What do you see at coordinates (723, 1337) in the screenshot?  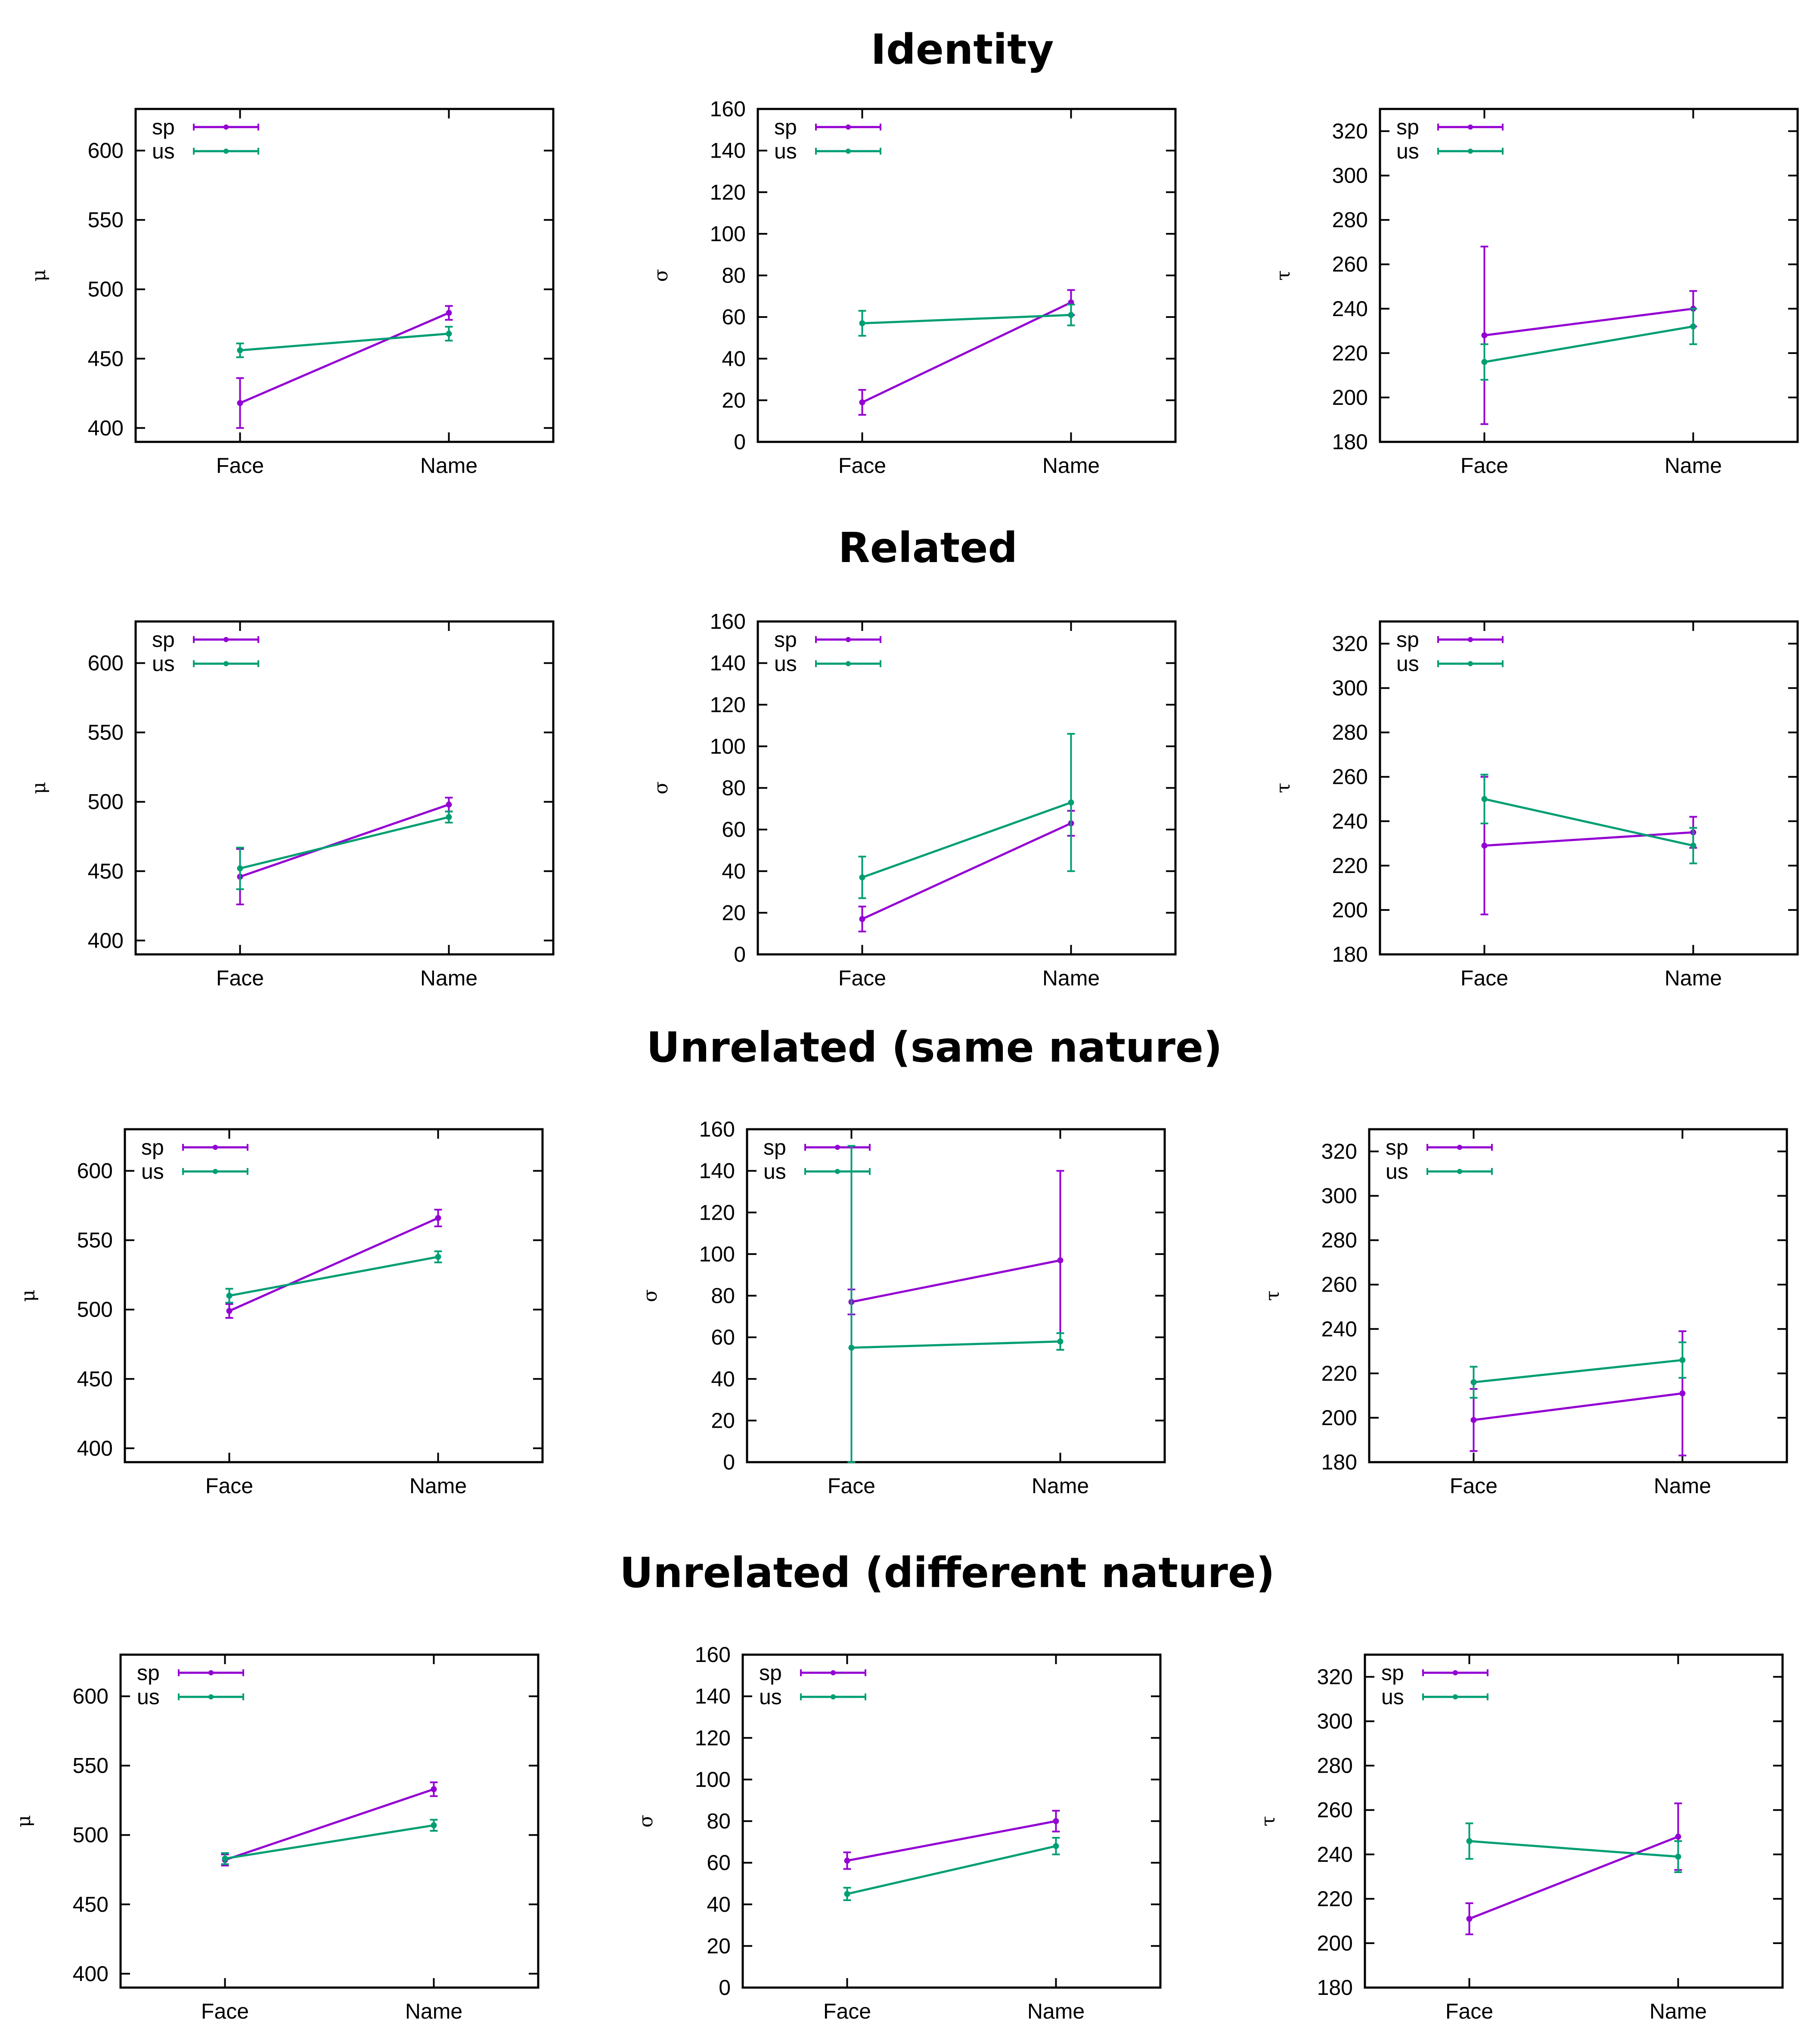 I see `y-tick-label: 60` at bounding box center [723, 1337].